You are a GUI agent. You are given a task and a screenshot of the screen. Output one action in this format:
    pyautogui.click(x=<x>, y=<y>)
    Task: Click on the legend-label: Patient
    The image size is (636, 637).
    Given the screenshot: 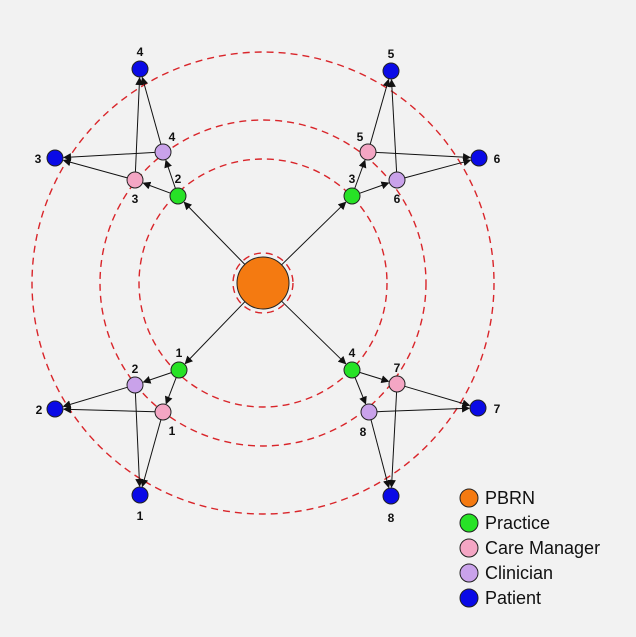 What is the action you would take?
    pyautogui.click(x=513, y=598)
    